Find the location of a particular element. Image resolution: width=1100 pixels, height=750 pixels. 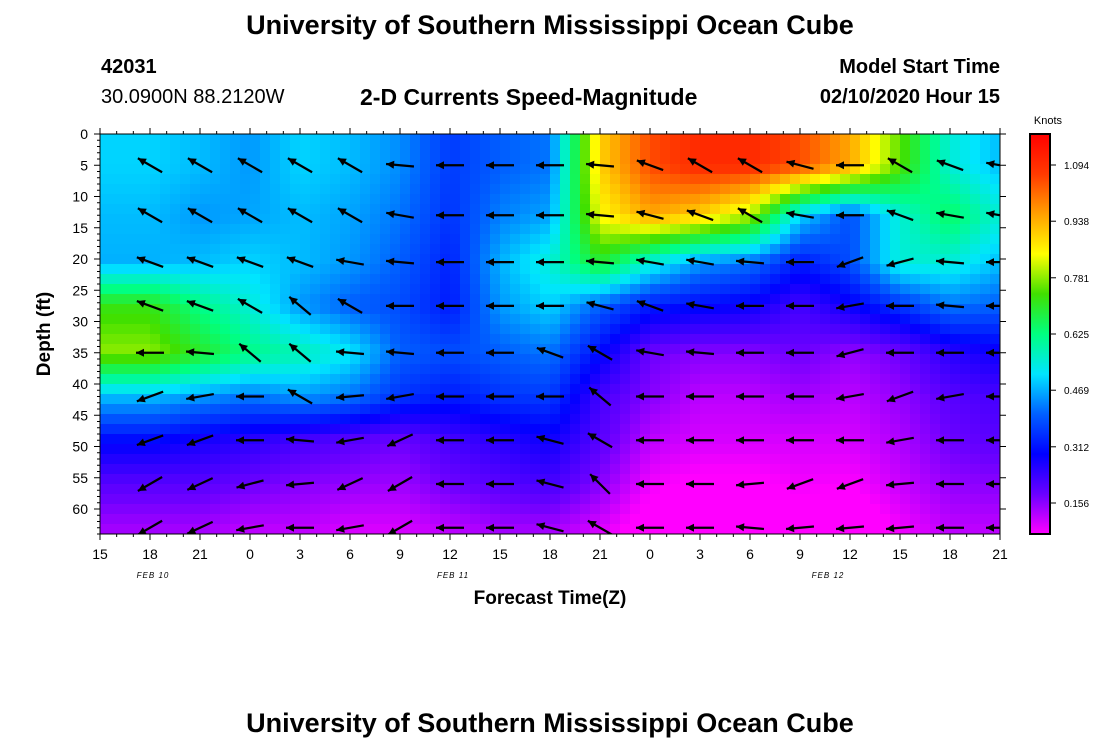

colorbar-tick-label: 0.469 is located at coordinates (1076, 391).